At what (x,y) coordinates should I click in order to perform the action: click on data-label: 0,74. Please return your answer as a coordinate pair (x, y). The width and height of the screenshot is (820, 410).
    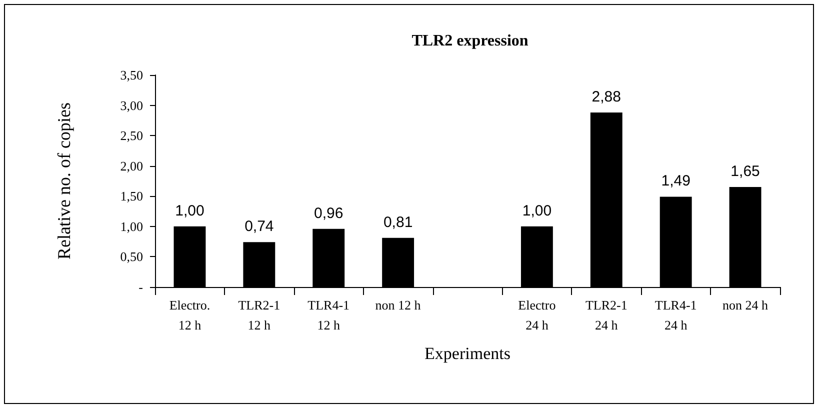
    Looking at the image, I should click on (259, 227).